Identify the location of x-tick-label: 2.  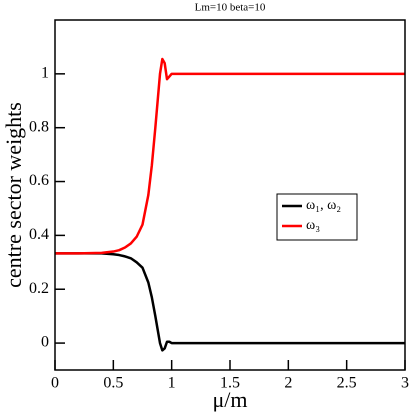
(288, 383).